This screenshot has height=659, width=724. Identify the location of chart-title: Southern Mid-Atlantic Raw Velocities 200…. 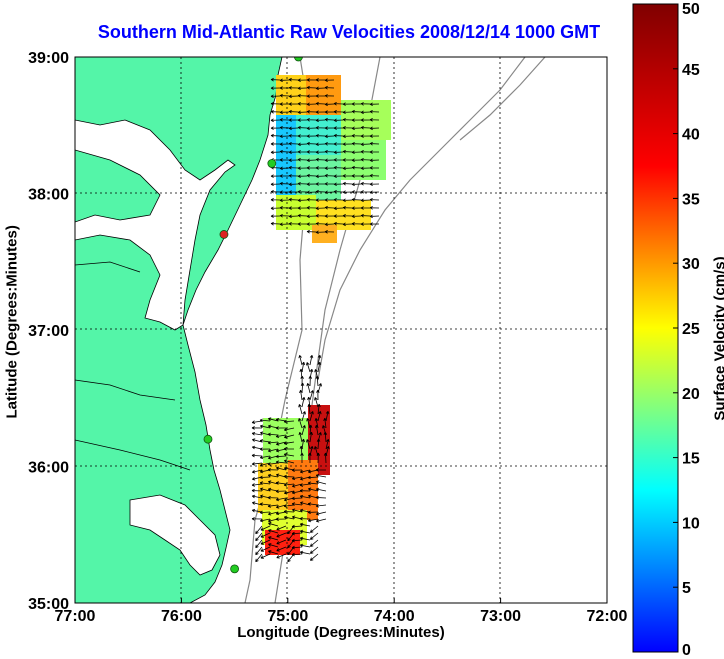
(349, 32).